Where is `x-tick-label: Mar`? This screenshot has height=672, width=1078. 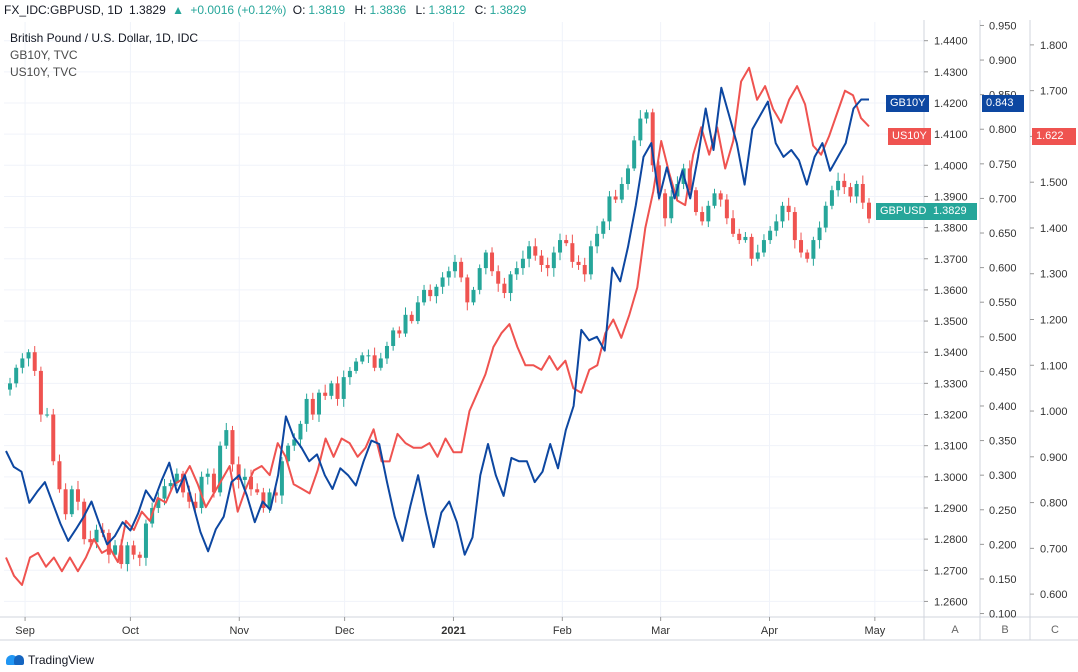 x-tick-label: Mar is located at coordinates (660, 631).